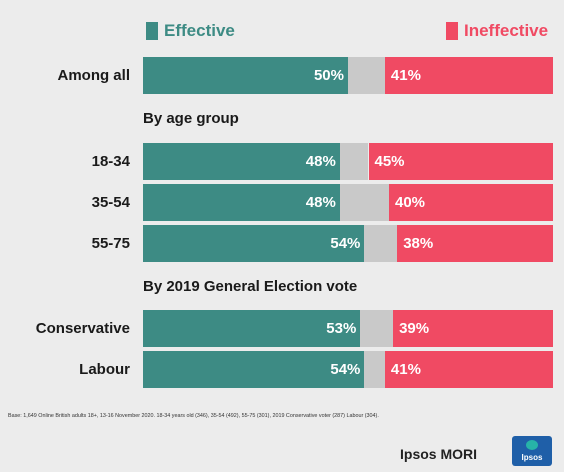  What do you see at coordinates (439, 454) in the screenshot?
I see `brand-name: Ipsos MORI` at bounding box center [439, 454].